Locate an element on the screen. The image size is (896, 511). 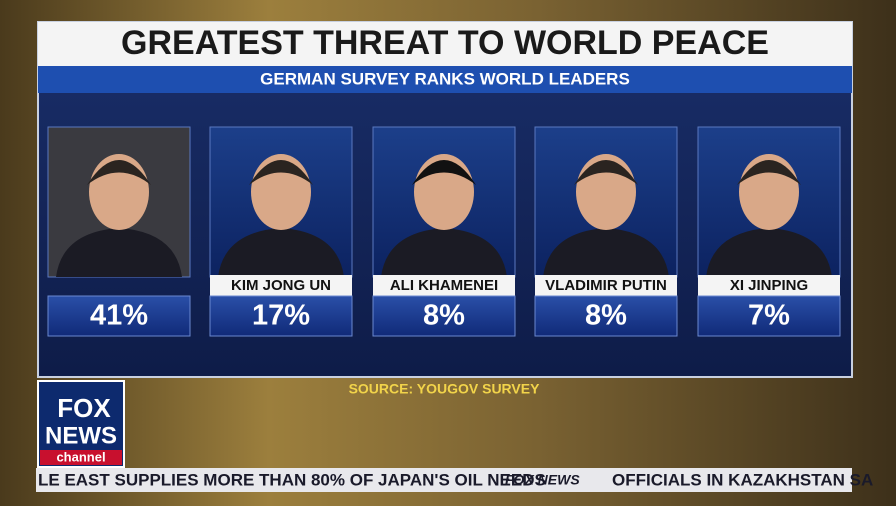
logo: FOX NEWS channel is located at coordinates (81, 424).